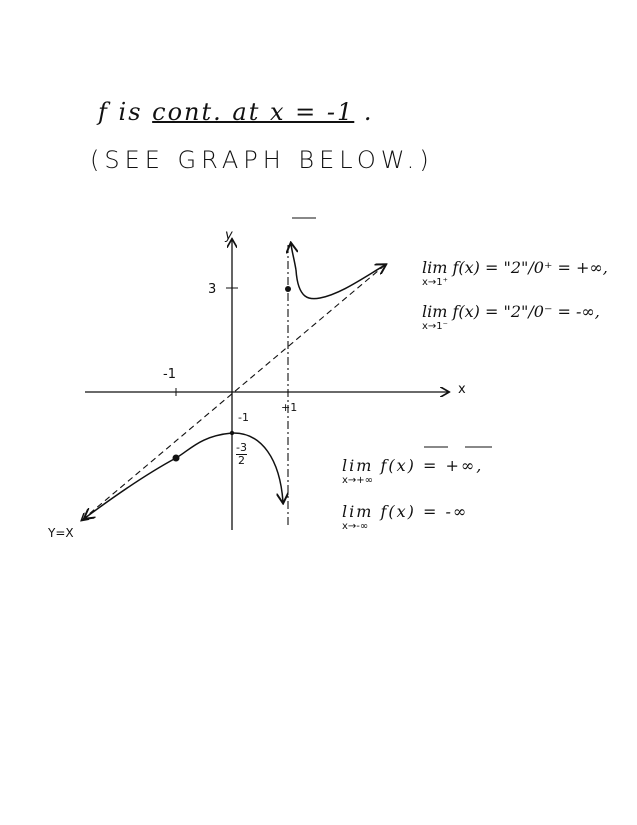 Image resolution: width=637 pixels, height=825 pixels. What do you see at coordinates (293, 257) in the screenshot?
I see `right-branch-top` at bounding box center [293, 257].